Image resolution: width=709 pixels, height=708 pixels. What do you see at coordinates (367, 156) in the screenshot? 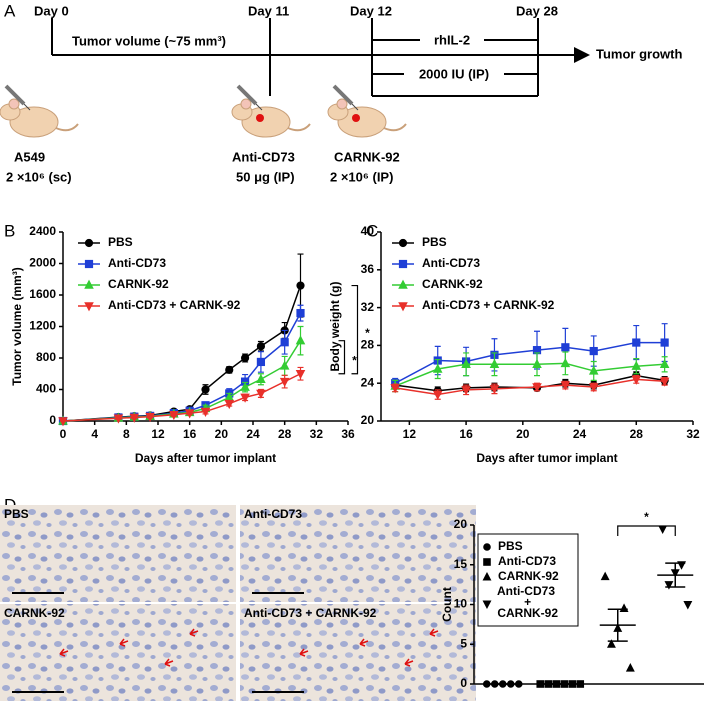
I see `injection-name: CARNK-92` at bounding box center [367, 156].